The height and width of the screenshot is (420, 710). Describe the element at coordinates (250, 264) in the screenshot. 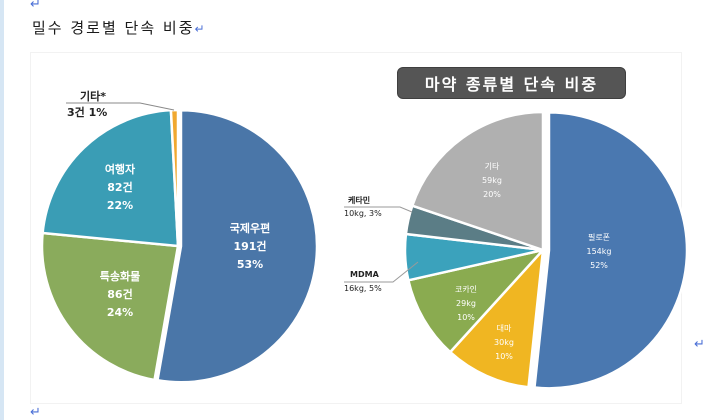

I see `label-intl-mail-pct: 53%` at that location.